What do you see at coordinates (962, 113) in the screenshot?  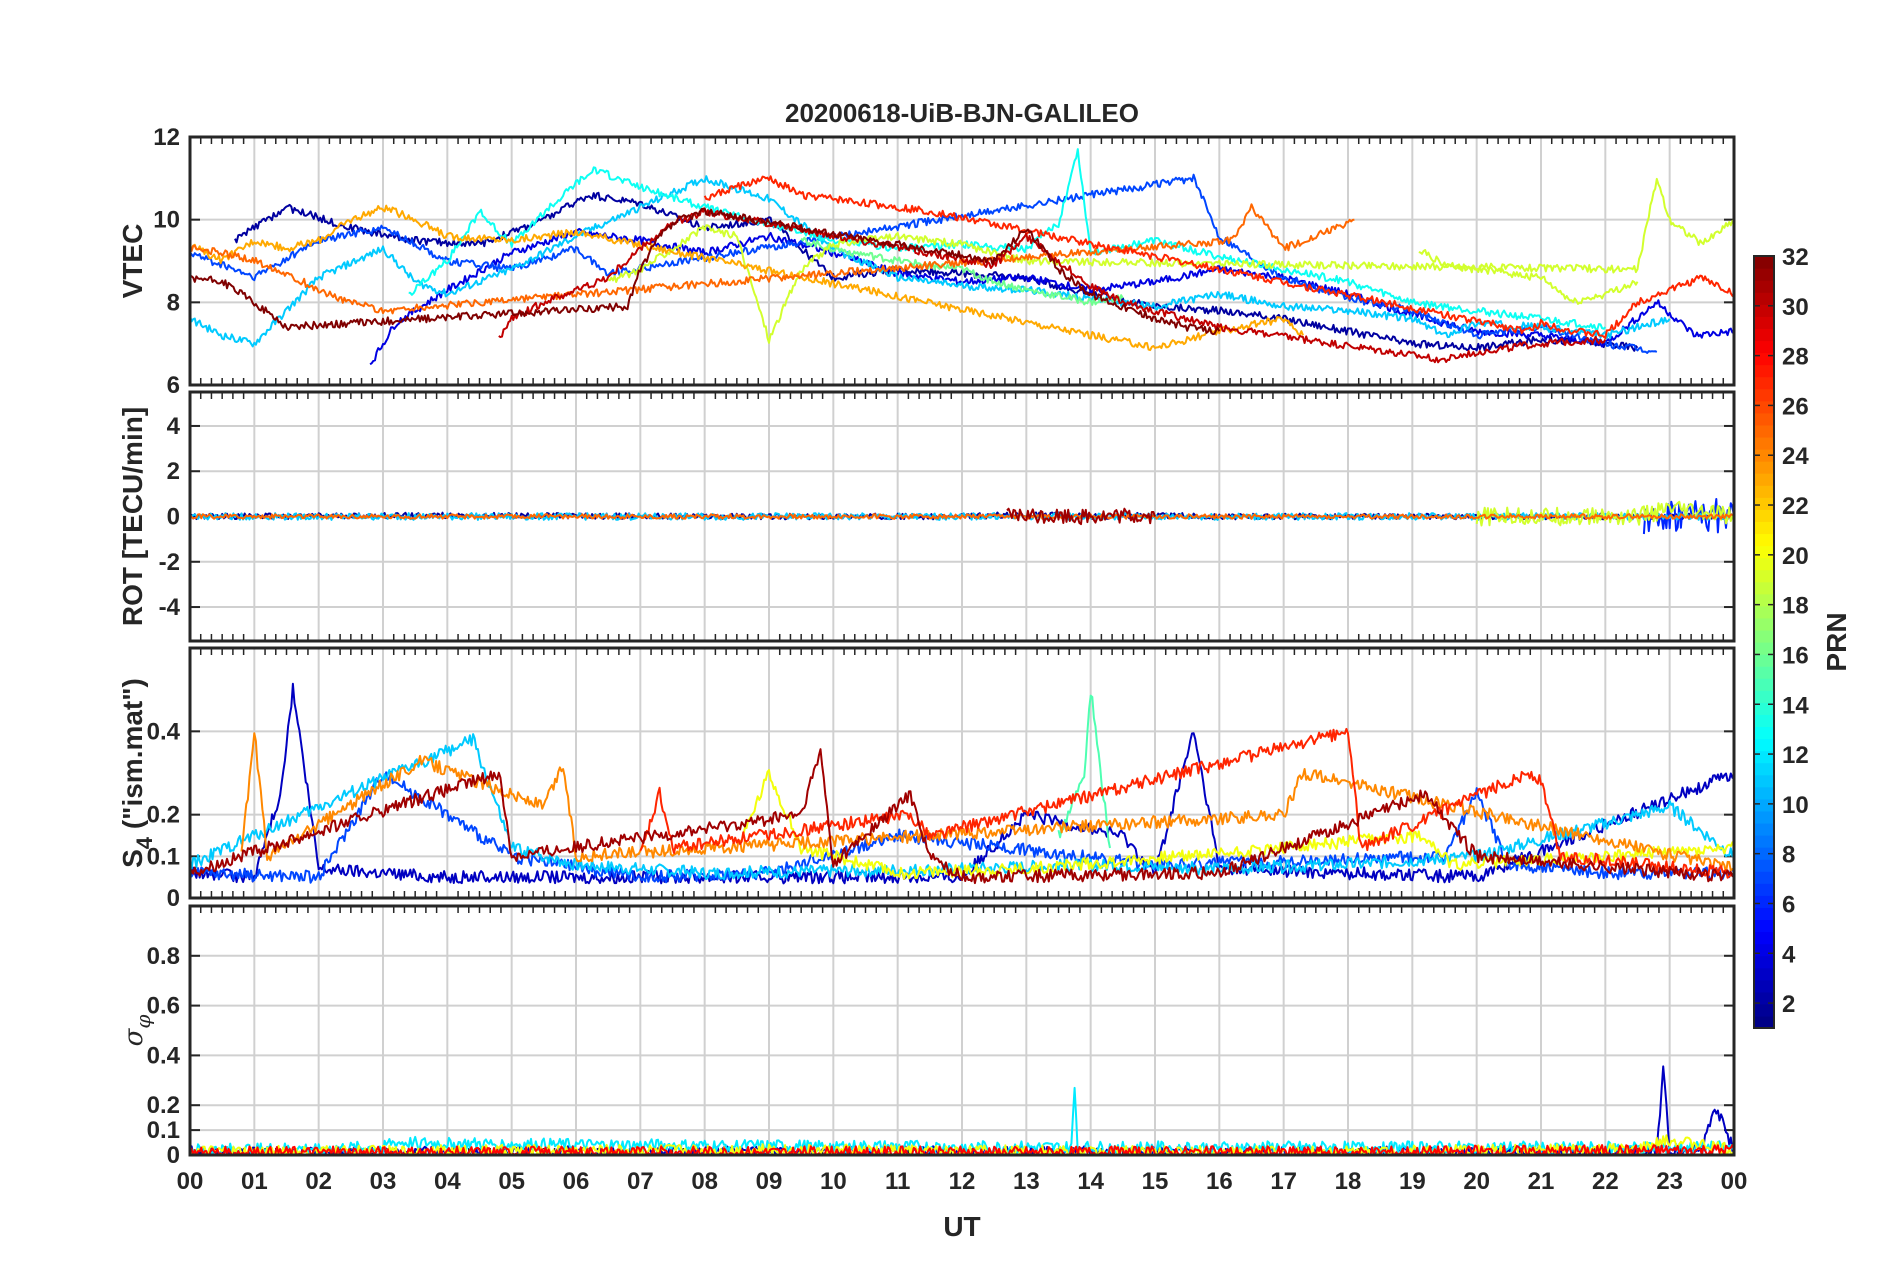 I see `chart-title: 20200618-UiB-BJN-GALILEO` at bounding box center [962, 113].